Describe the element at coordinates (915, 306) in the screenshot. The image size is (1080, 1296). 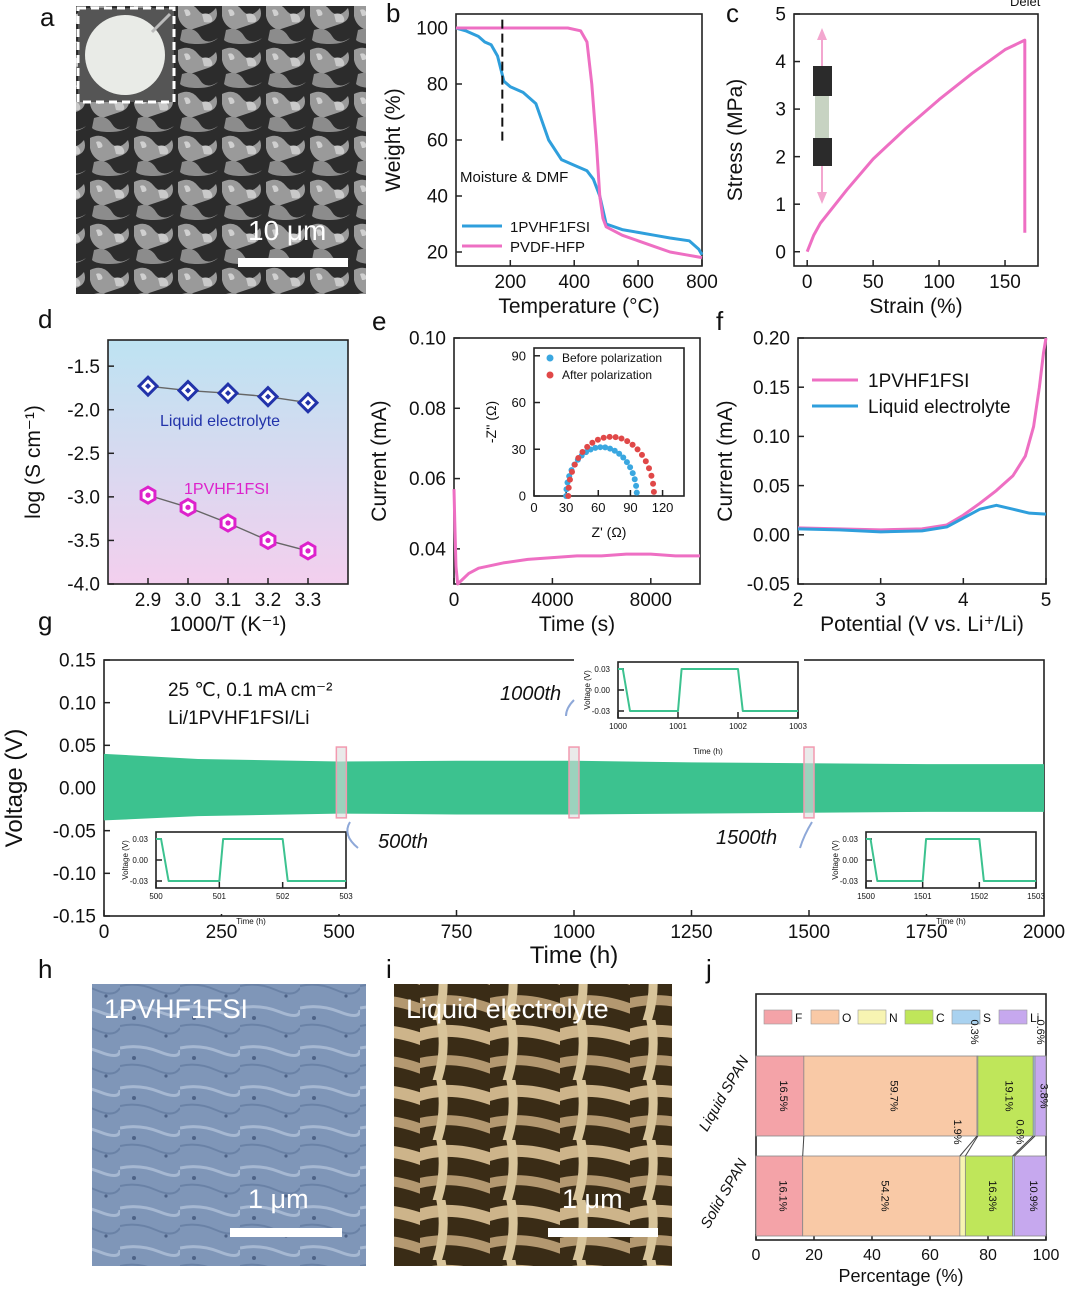
I see `x-axis-label: Strain (%)` at that location.